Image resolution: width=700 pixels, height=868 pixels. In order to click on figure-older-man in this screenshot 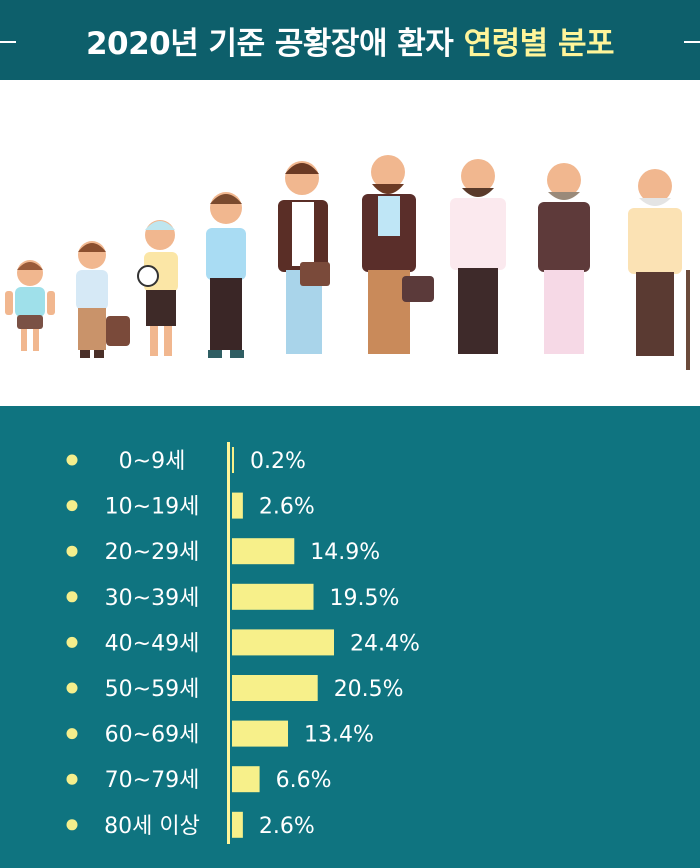, I will do `click(564, 258)`.